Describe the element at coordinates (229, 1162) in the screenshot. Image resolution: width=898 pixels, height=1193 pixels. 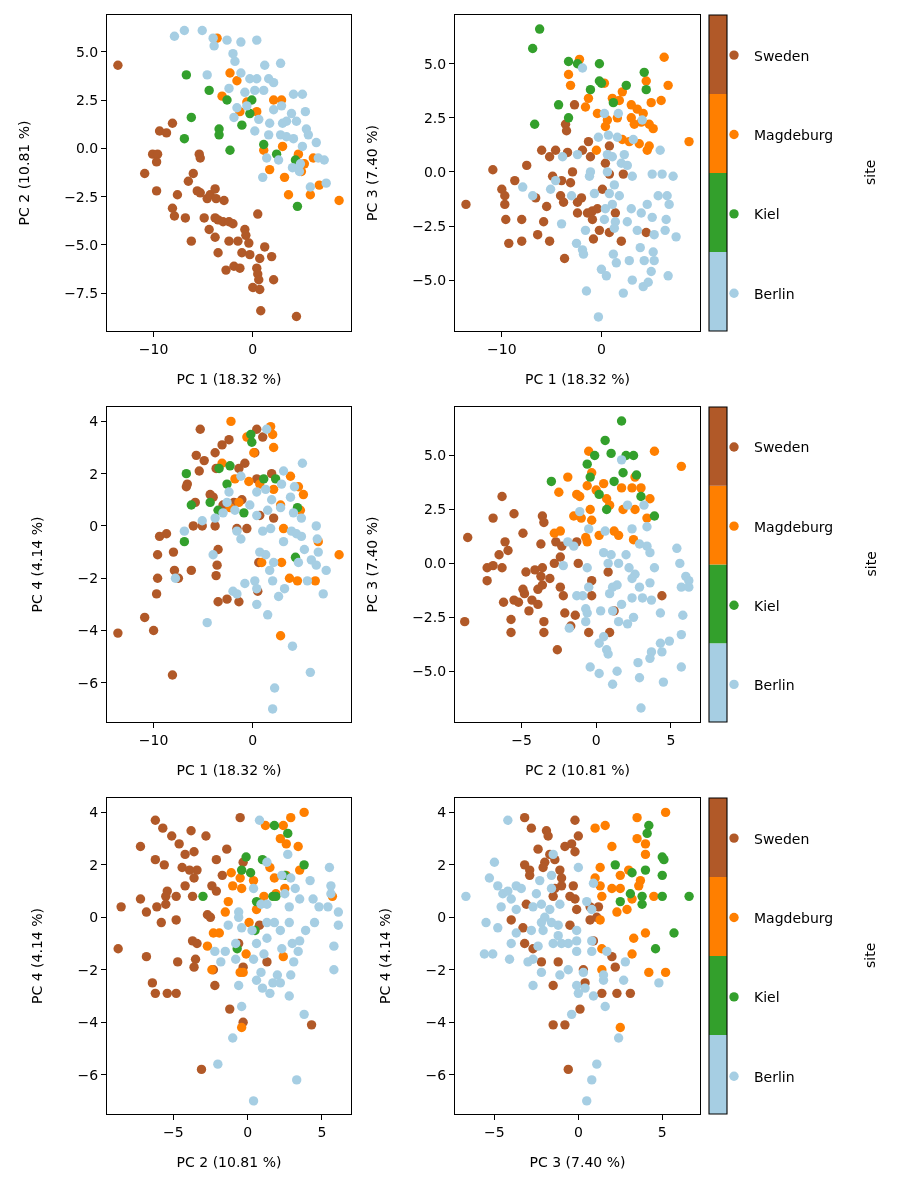
I see `x-axis-title: PC 2 (10.81 %)` at that location.